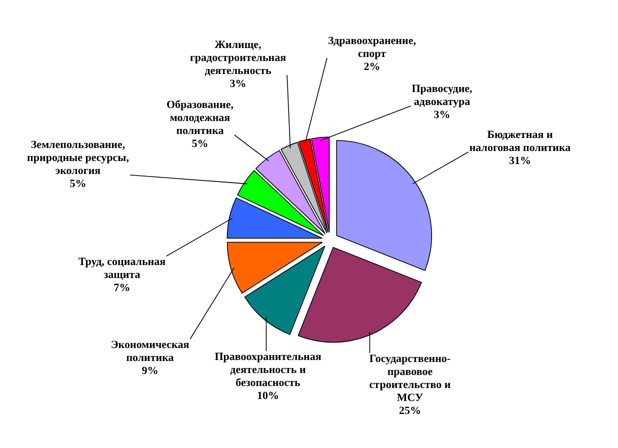  I want to click on slice-label: Государственно-правовое строительство и МСУ, so click(410, 378).